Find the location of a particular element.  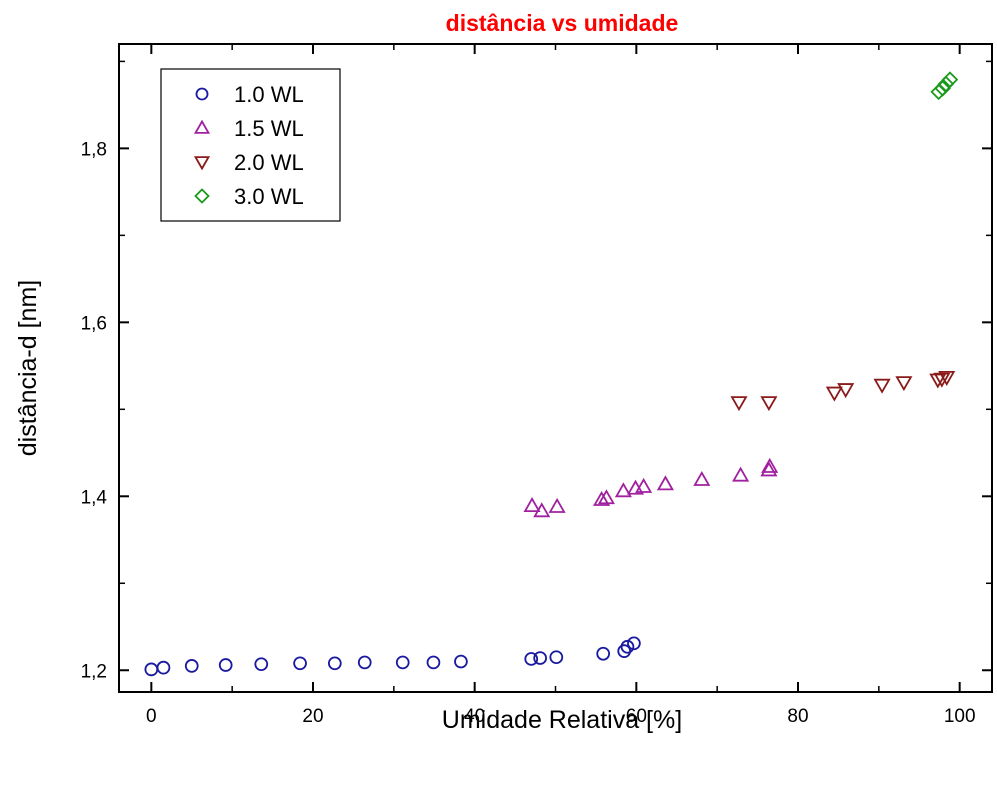

legend-label: 3.0 WL is located at coordinates (269, 196).